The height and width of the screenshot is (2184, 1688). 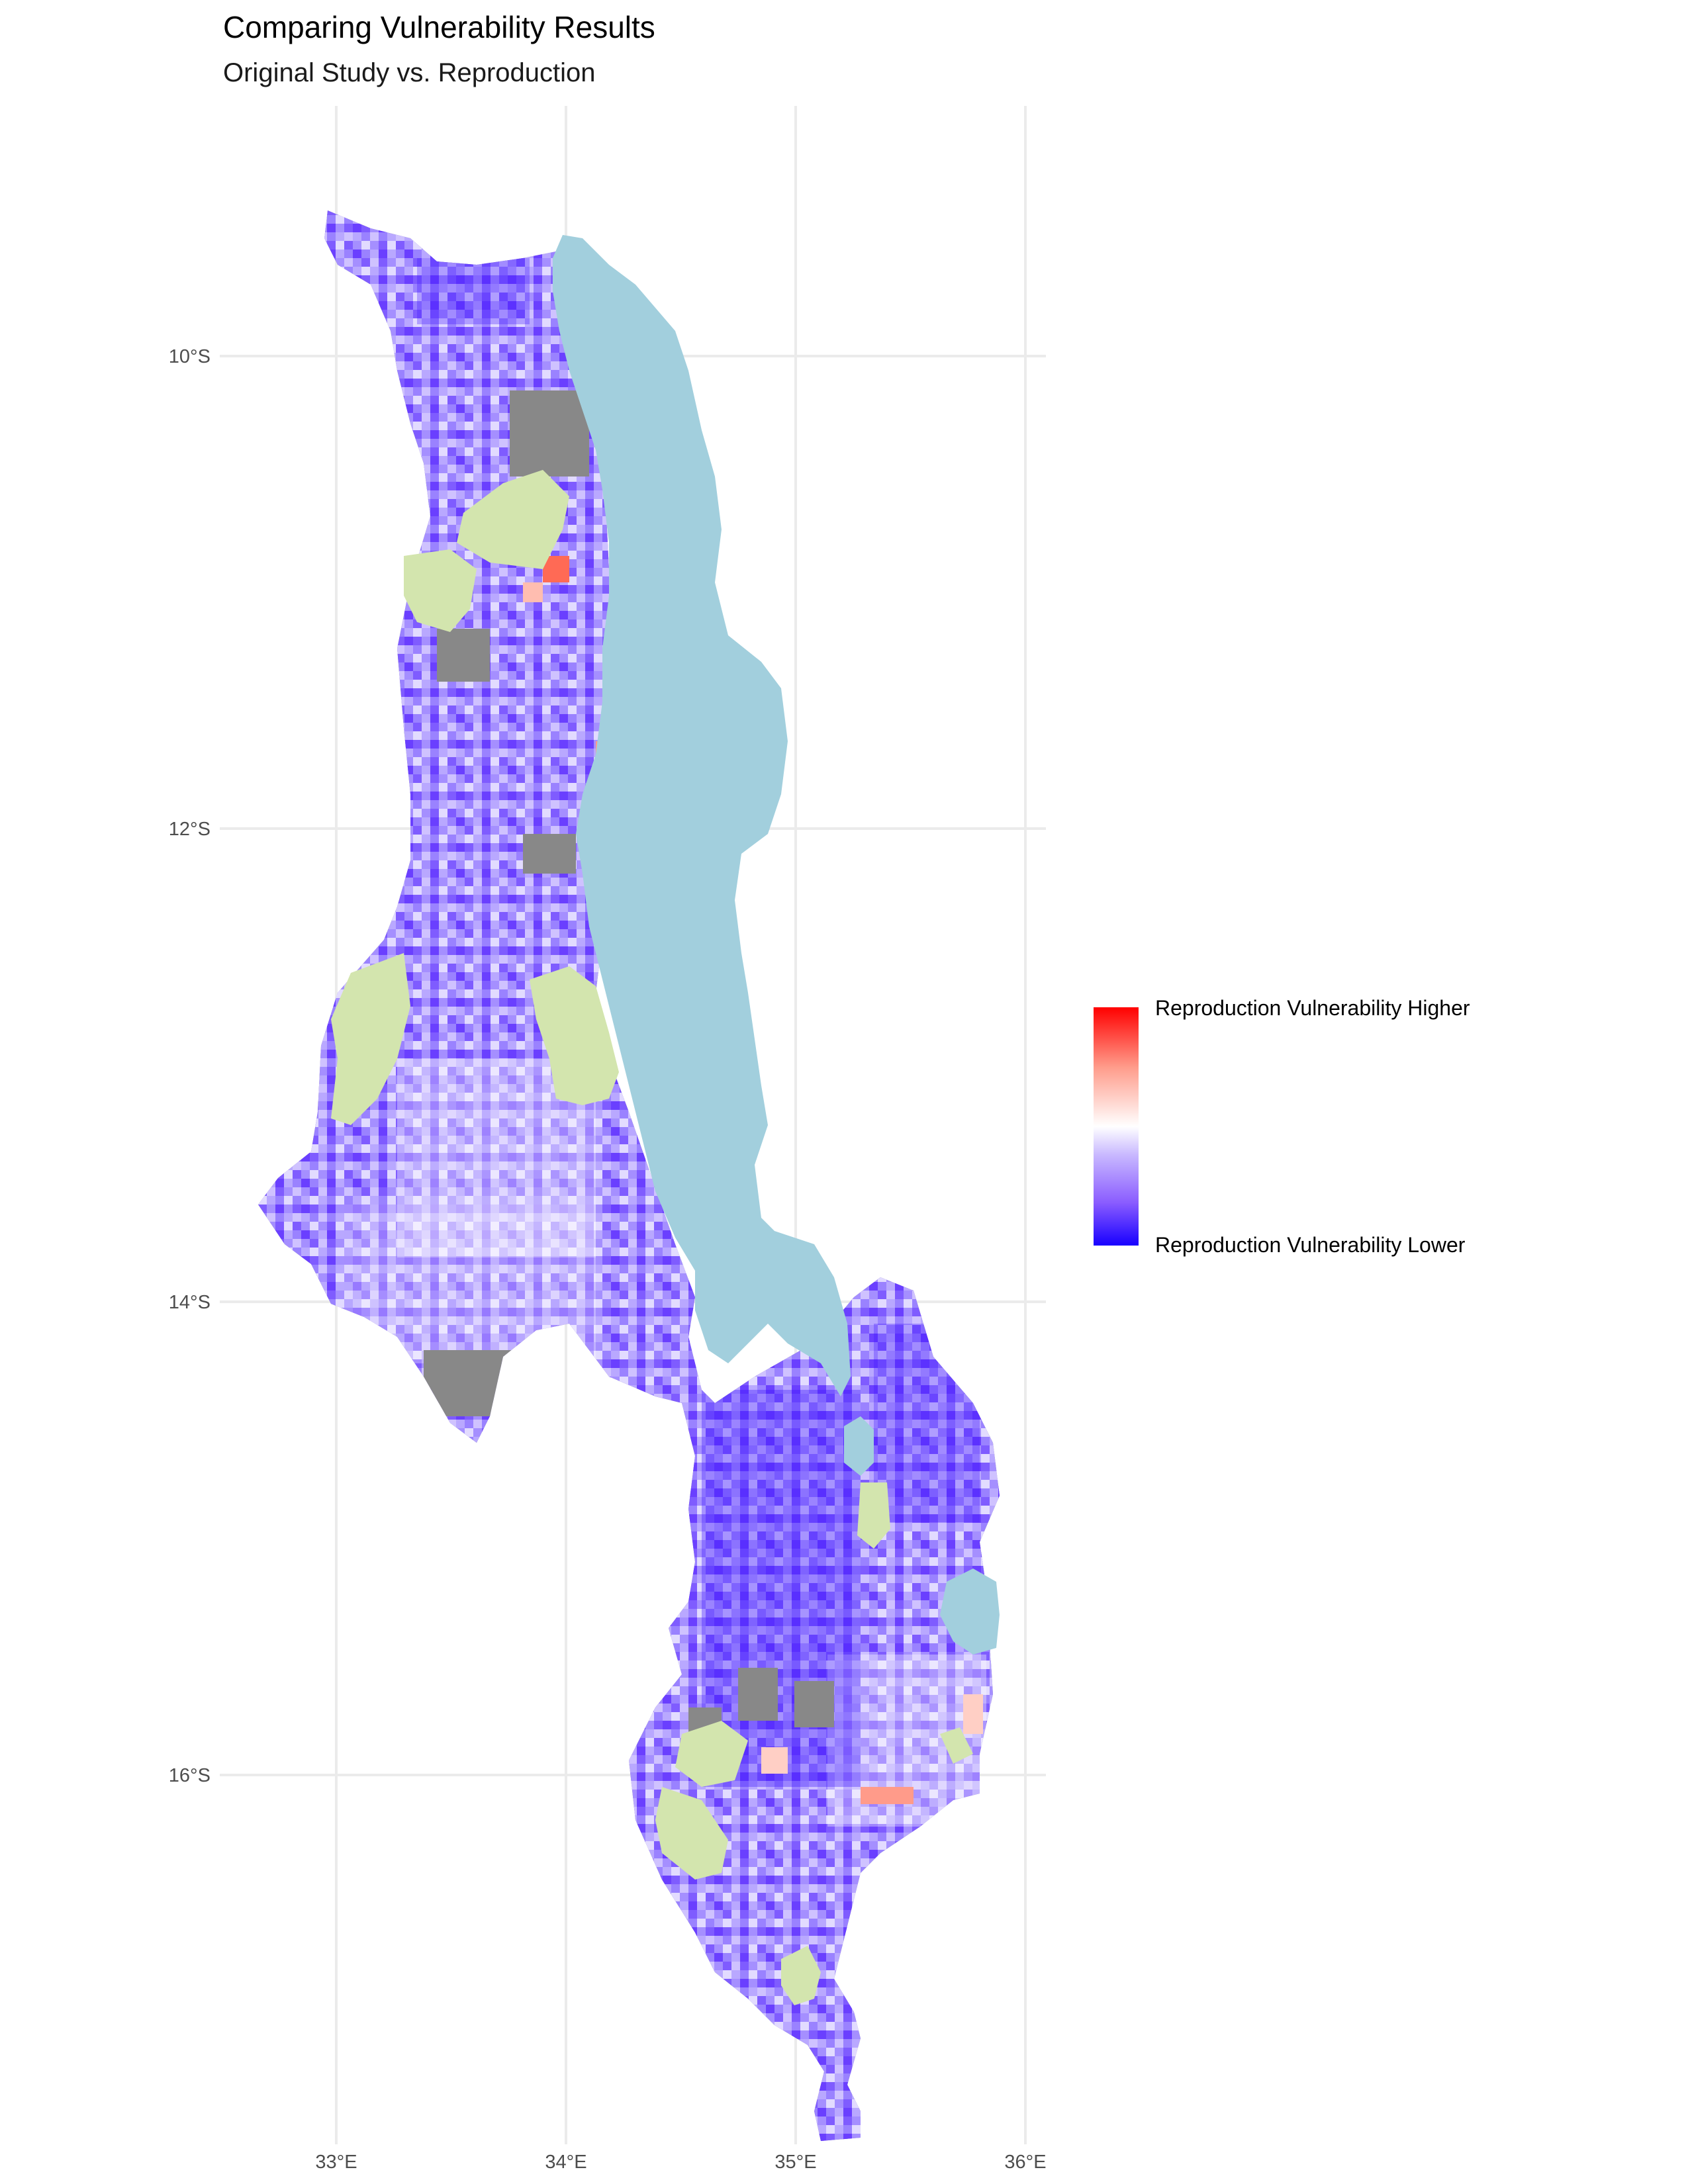 I want to click on legend-low-label: Reproduction Vulnerability Lower, so click(x=1310, y=1245).